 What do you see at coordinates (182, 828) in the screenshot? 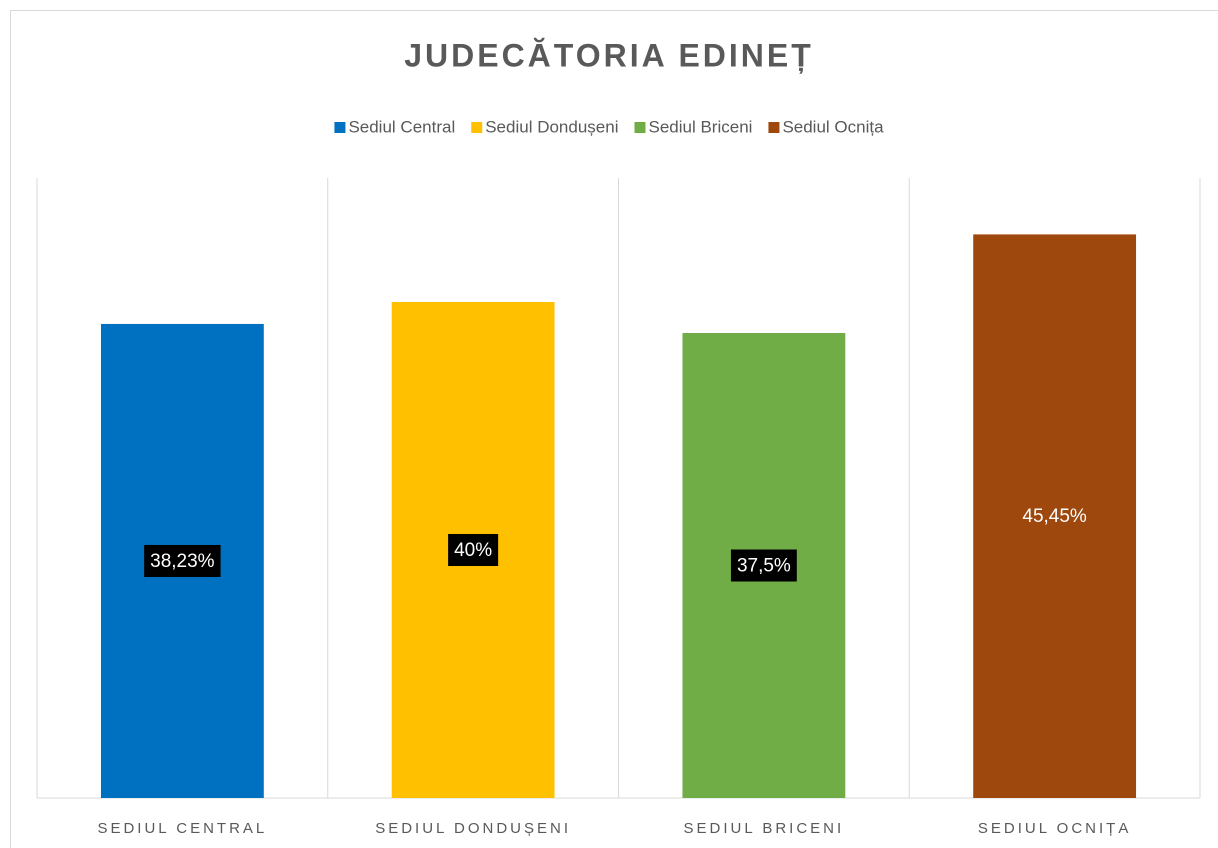
I see `x-tick-label: SEDIUL CENTRAL` at bounding box center [182, 828].